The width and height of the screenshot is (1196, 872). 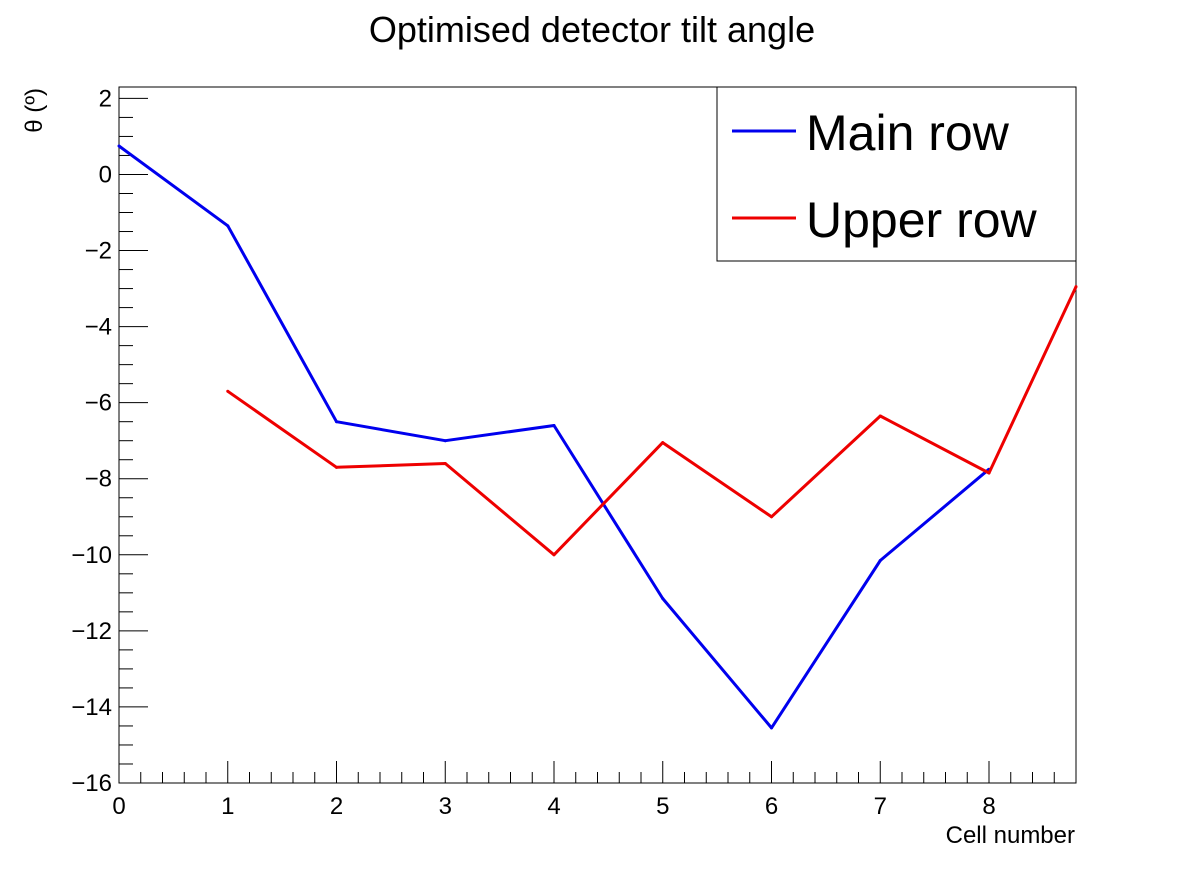 What do you see at coordinates (34, 110) in the screenshot?
I see `y-axis-label: θ (º)` at bounding box center [34, 110].